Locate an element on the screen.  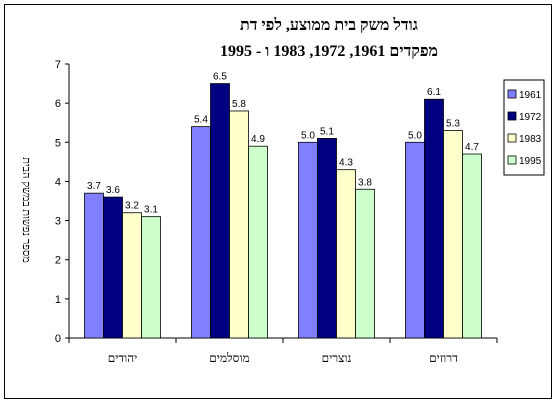
bar-value-label: 3.1 is located at coordinates (151, 210).